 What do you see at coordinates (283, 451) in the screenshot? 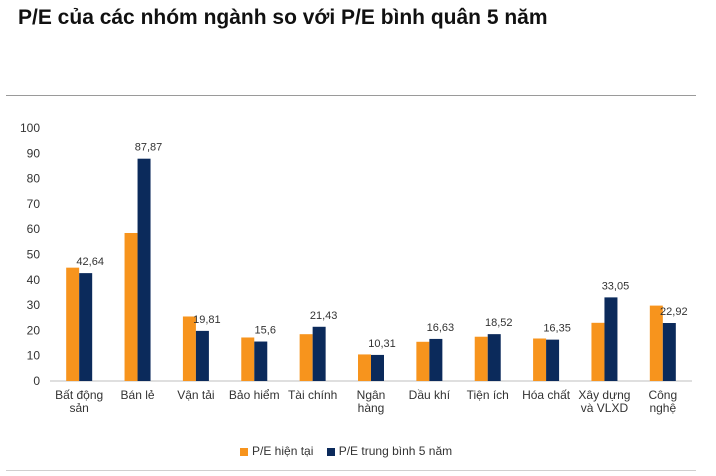
I see `legend-label-current: P/E hiện tại` at bounding box center [283, 451].